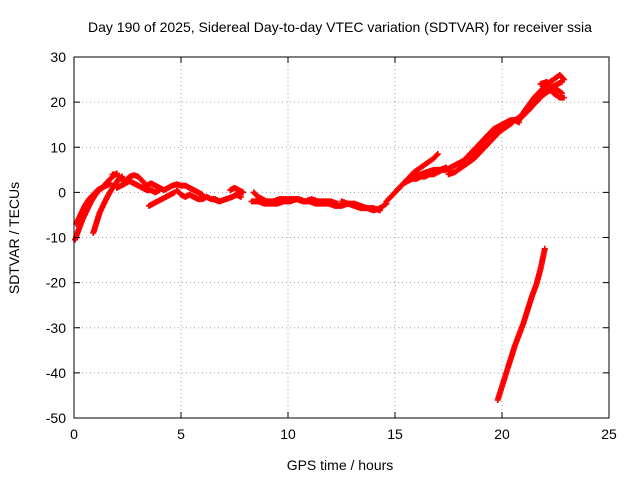 This screenshot has height=480, width=640. I want to click on y-tick-label: -30, so click(56, 328).